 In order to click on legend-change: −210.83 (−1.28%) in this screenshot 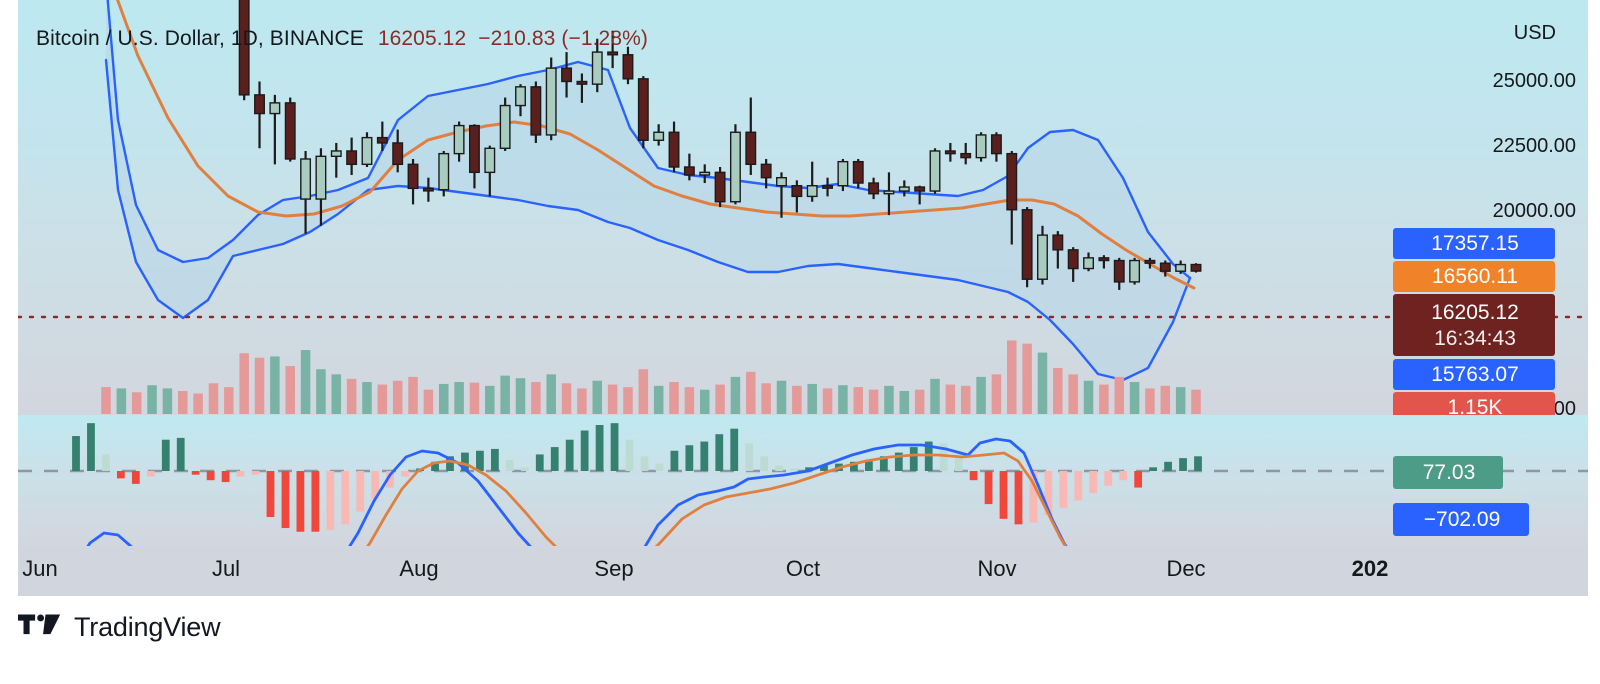, I will do `click(563, 38)`.